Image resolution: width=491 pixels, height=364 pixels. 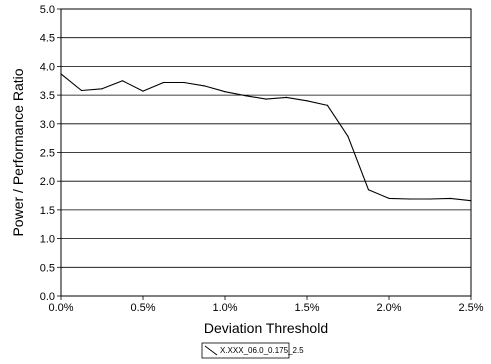 I want to click on x-axis-title: Deviation Threshold, so click(x=266, y=328).